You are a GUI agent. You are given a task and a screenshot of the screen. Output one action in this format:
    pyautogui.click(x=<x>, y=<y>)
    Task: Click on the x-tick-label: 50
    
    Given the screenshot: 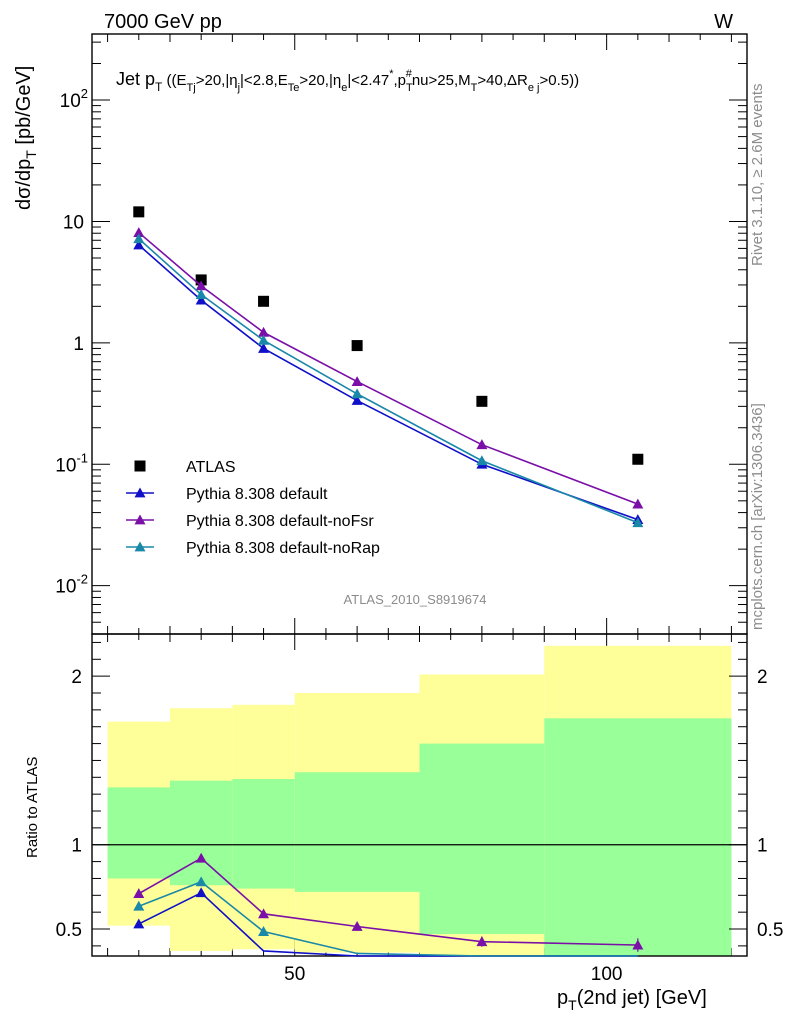 What is the action you would take?
    pyautogui.click(x=294, y=974)
    